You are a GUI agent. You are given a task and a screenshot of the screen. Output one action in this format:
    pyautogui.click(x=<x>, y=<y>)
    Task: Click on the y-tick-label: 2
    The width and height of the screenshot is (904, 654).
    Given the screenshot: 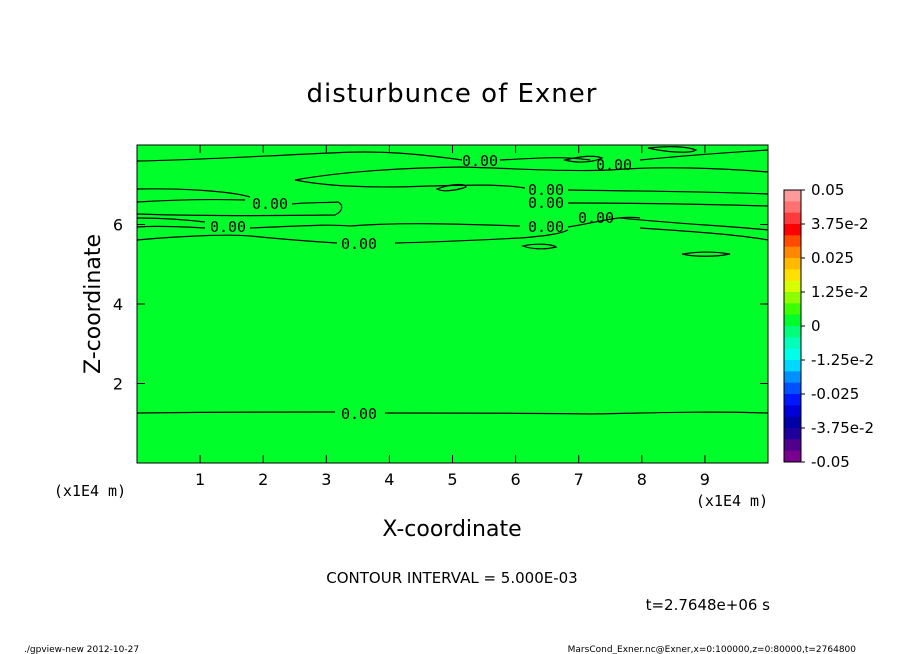 What is the action you would take?
    pyautogui.click(x=118, y=384)
    